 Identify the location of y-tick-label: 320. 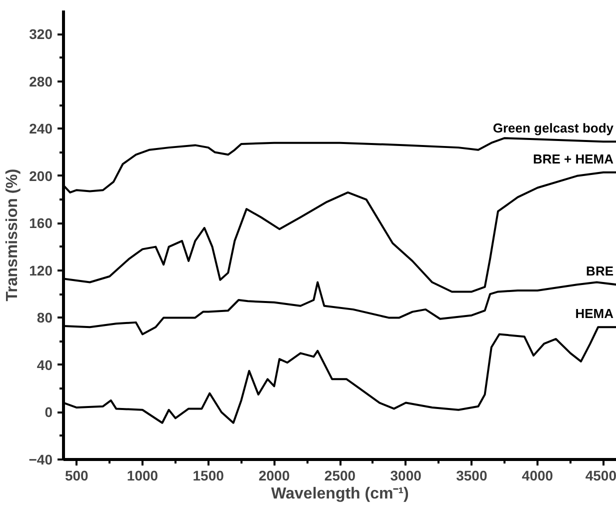
(41, 34).